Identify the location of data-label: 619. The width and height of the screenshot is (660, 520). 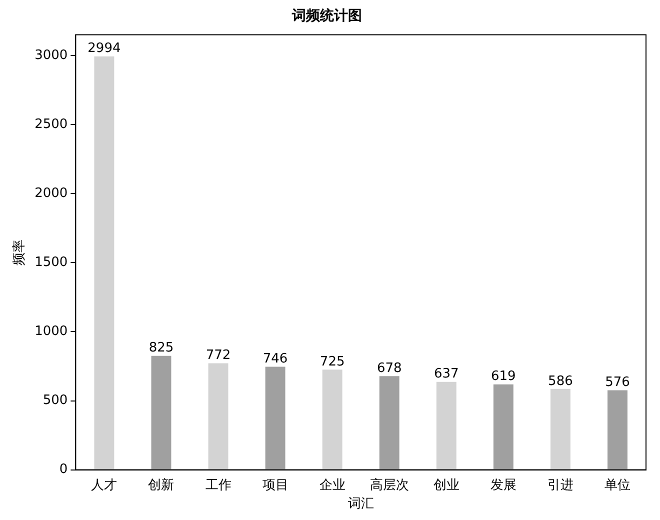
(503, 376).